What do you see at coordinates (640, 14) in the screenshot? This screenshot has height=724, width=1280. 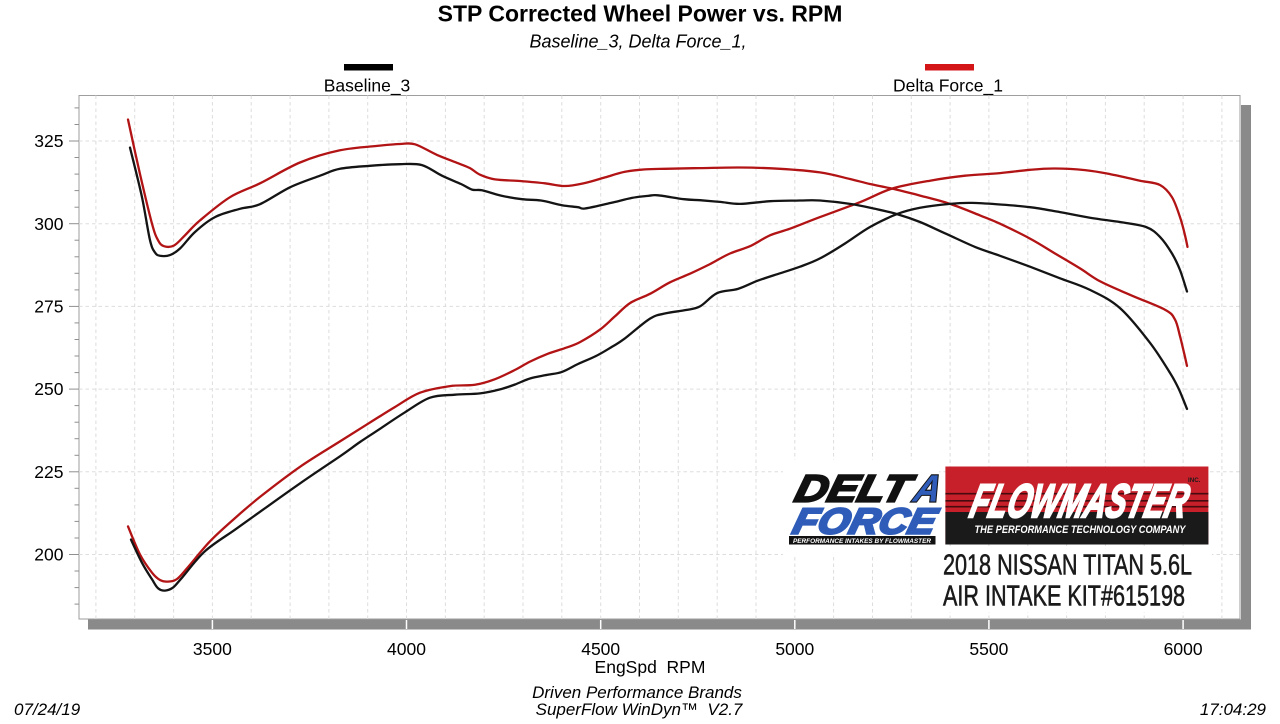 I see `svg-text:STP Corrected Wheel Power vs.: STP Corrected Wheel Power vs. RPM` at bounding box center [640, 14].